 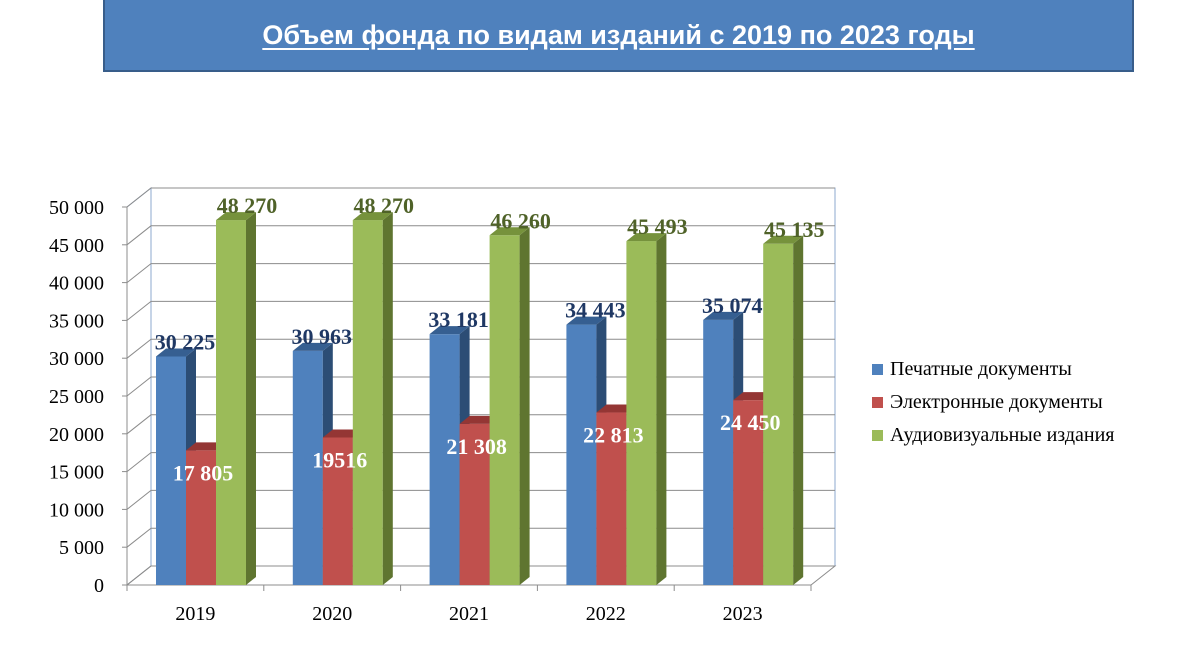 I want to click on data-label: 22 813, so click(x=613, y=435).